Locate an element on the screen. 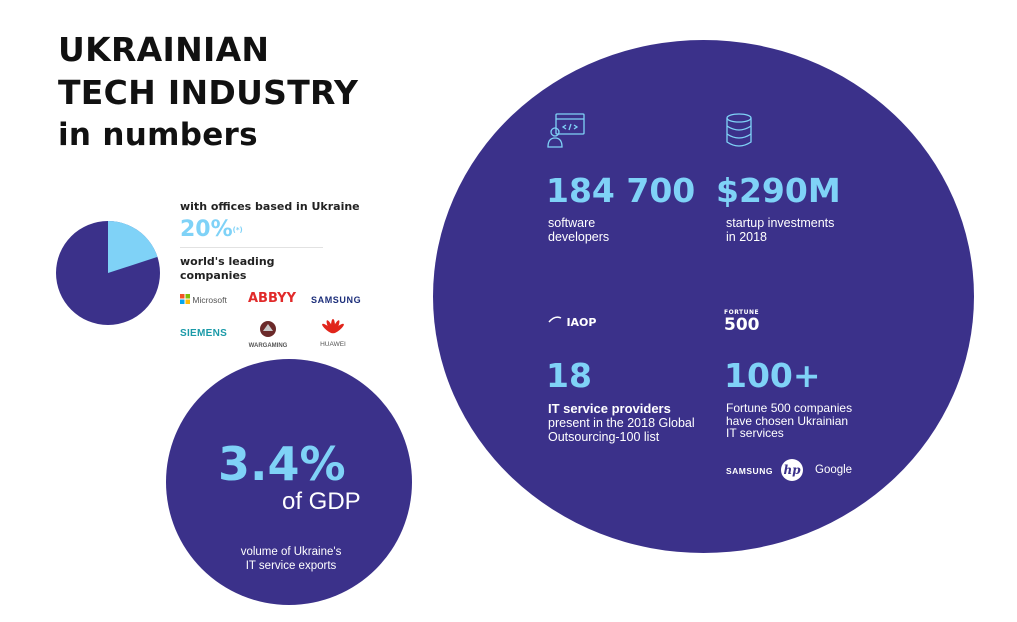  developers-label: software developers is located at coordinates (578, 230).